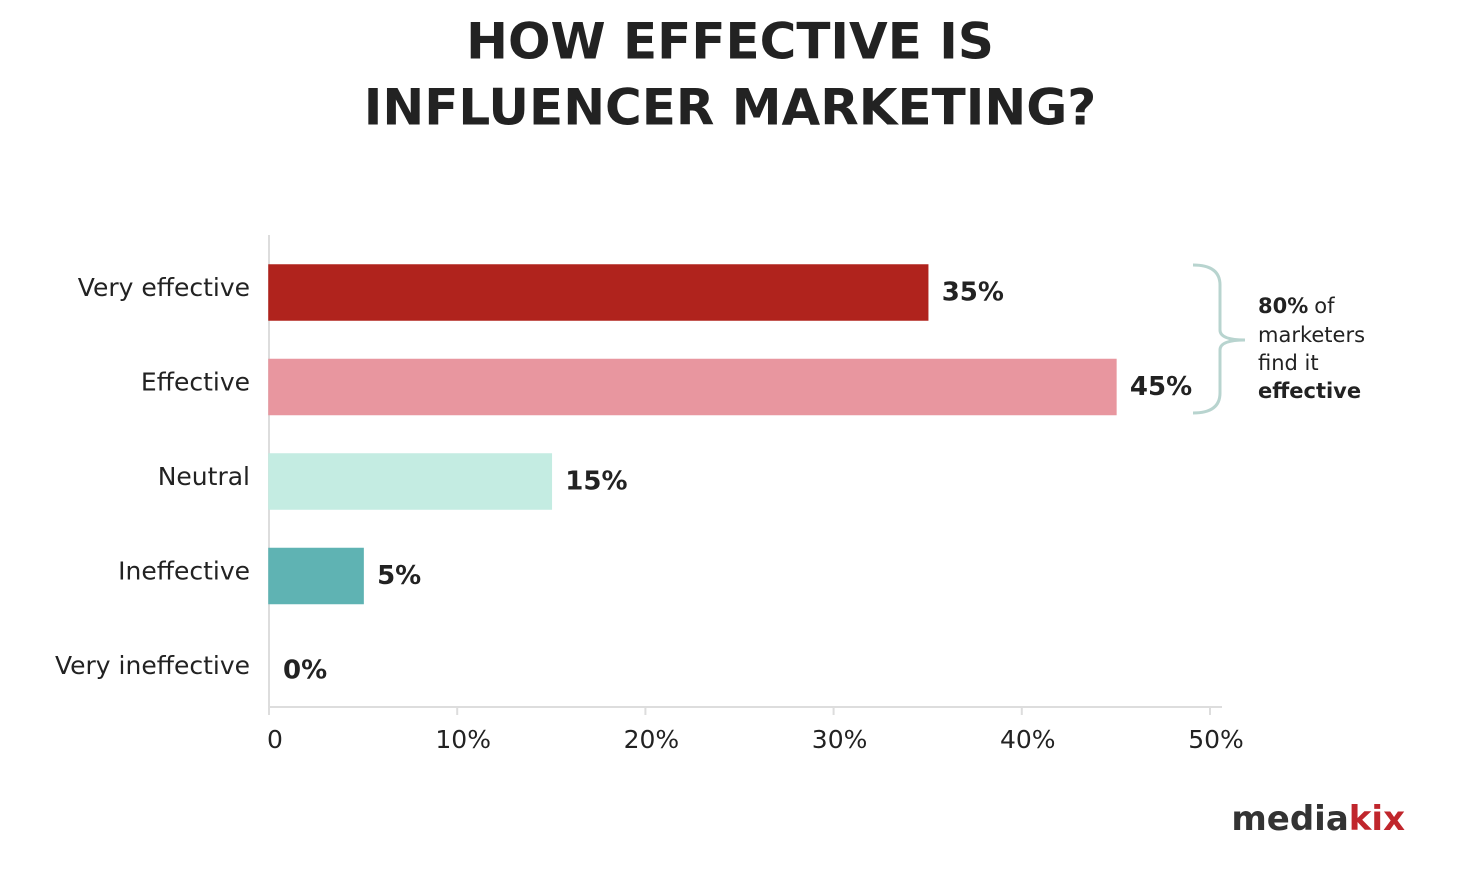  What do you see at coordinates (204, 476) in the screenshot?
I see `category-label: Neutral` at bounding box center [204, 476].